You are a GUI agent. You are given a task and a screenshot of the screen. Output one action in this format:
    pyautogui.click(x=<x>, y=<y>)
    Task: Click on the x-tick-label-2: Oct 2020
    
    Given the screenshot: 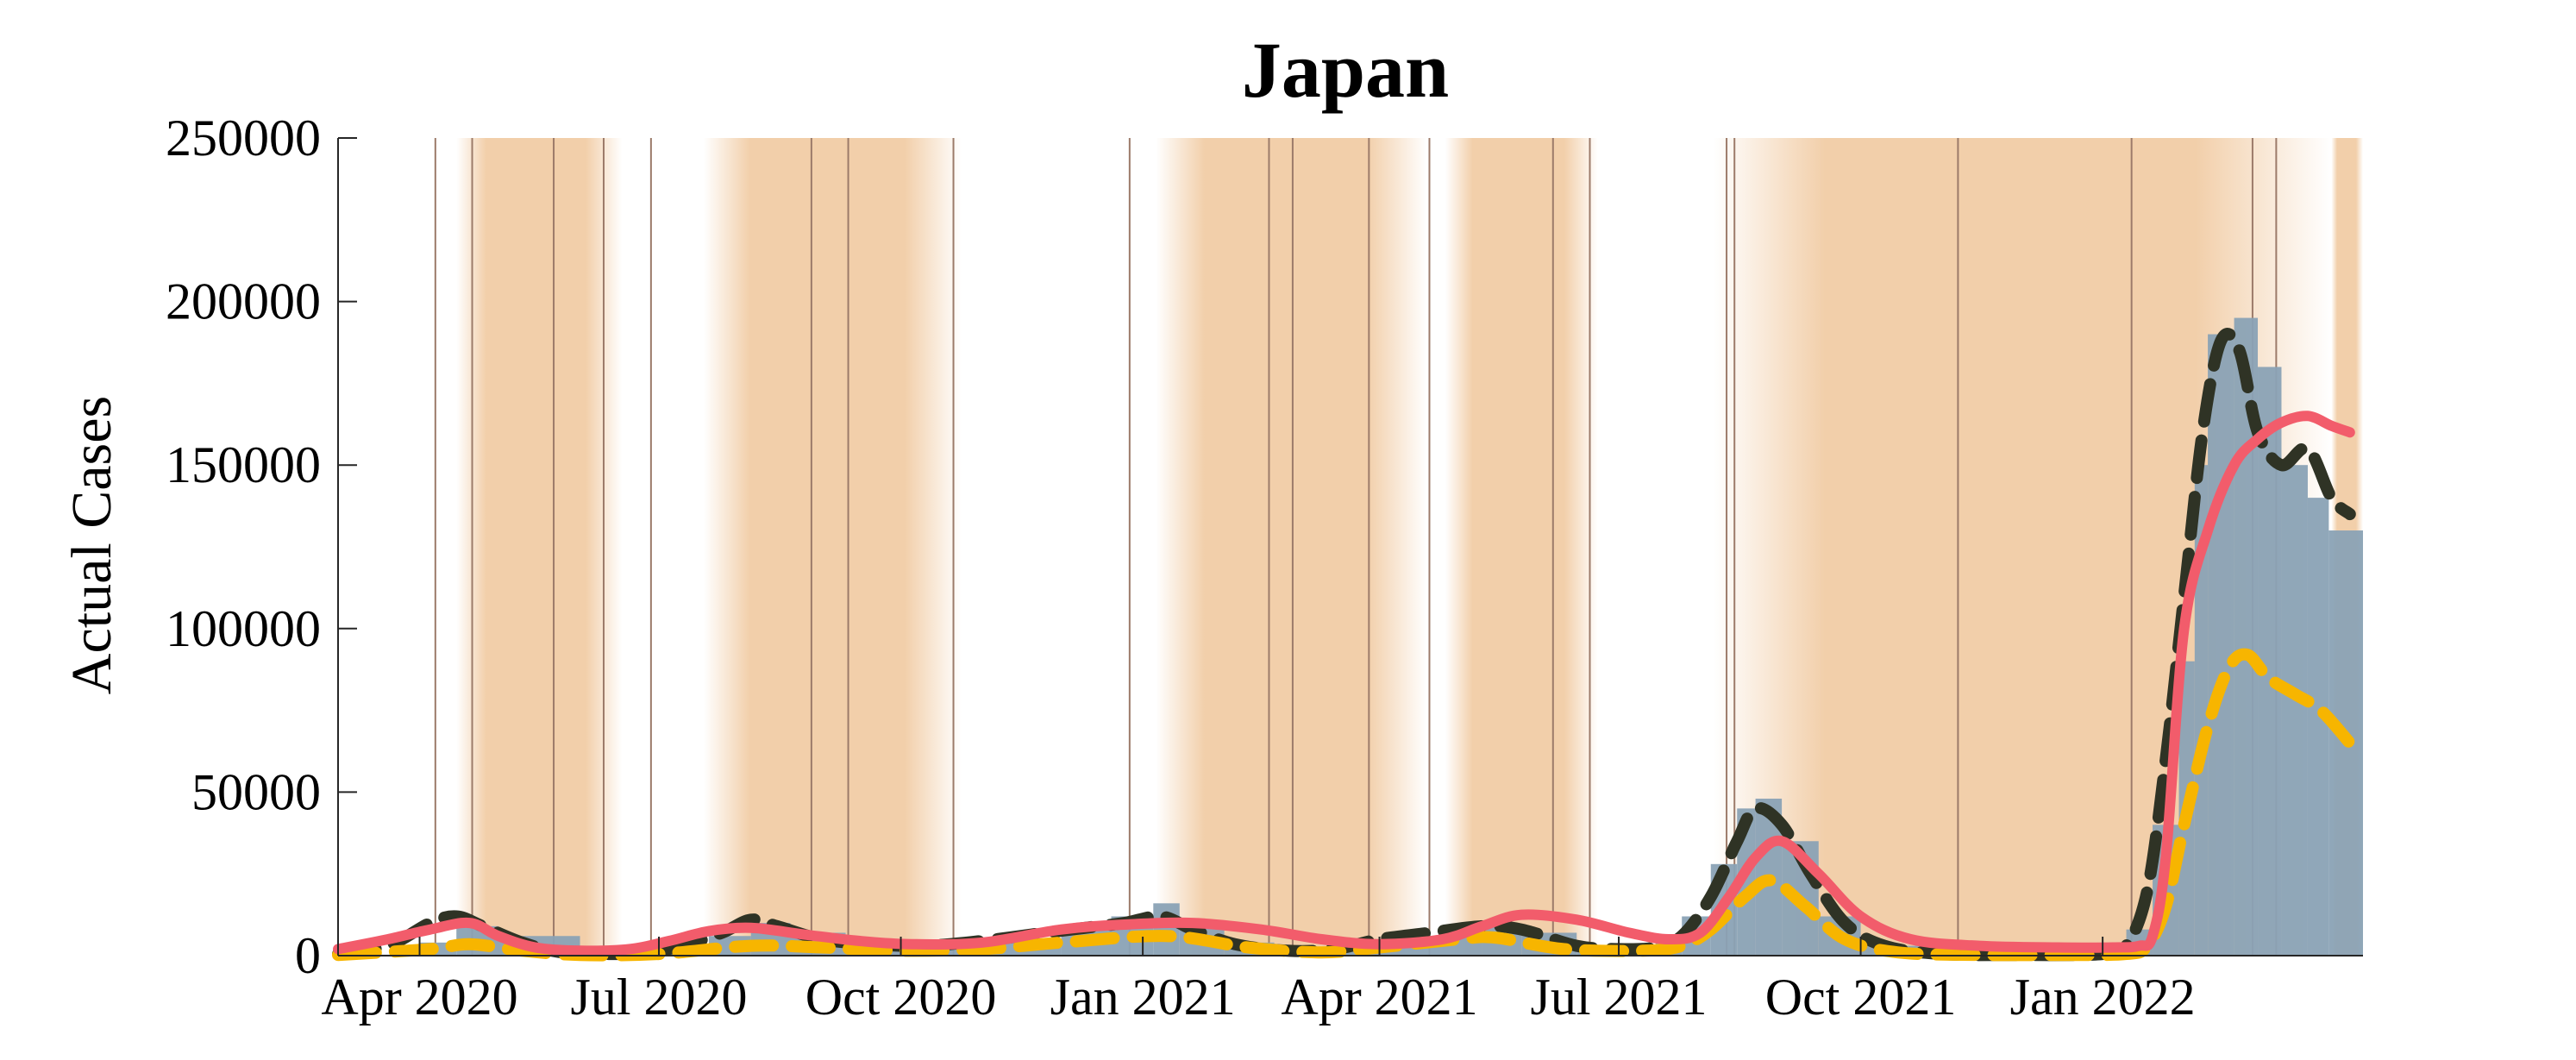 What is the action you would take?
    pyautogui.click(x=901, y=998)
    